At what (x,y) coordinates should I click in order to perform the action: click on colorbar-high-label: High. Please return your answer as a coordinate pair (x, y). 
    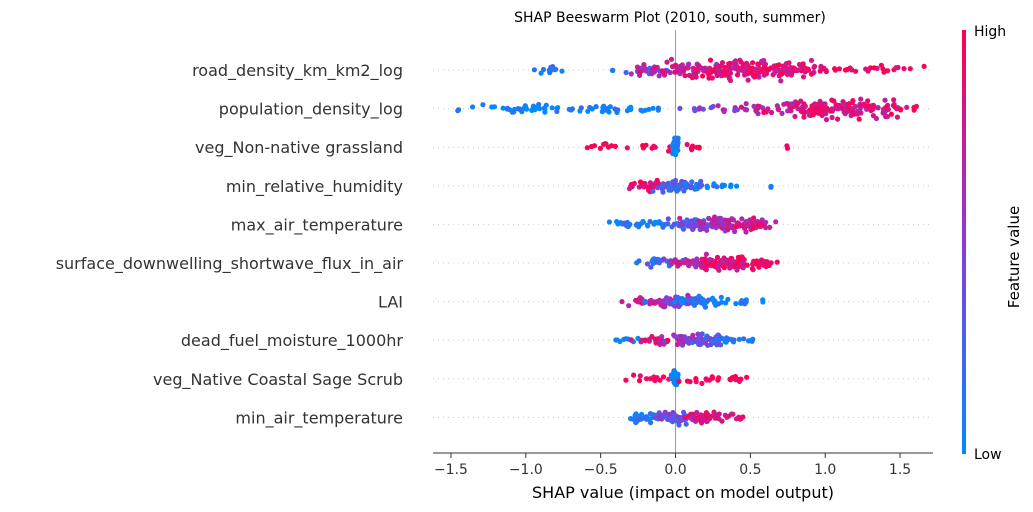
    Looking at the image, I should click on (990, 32).